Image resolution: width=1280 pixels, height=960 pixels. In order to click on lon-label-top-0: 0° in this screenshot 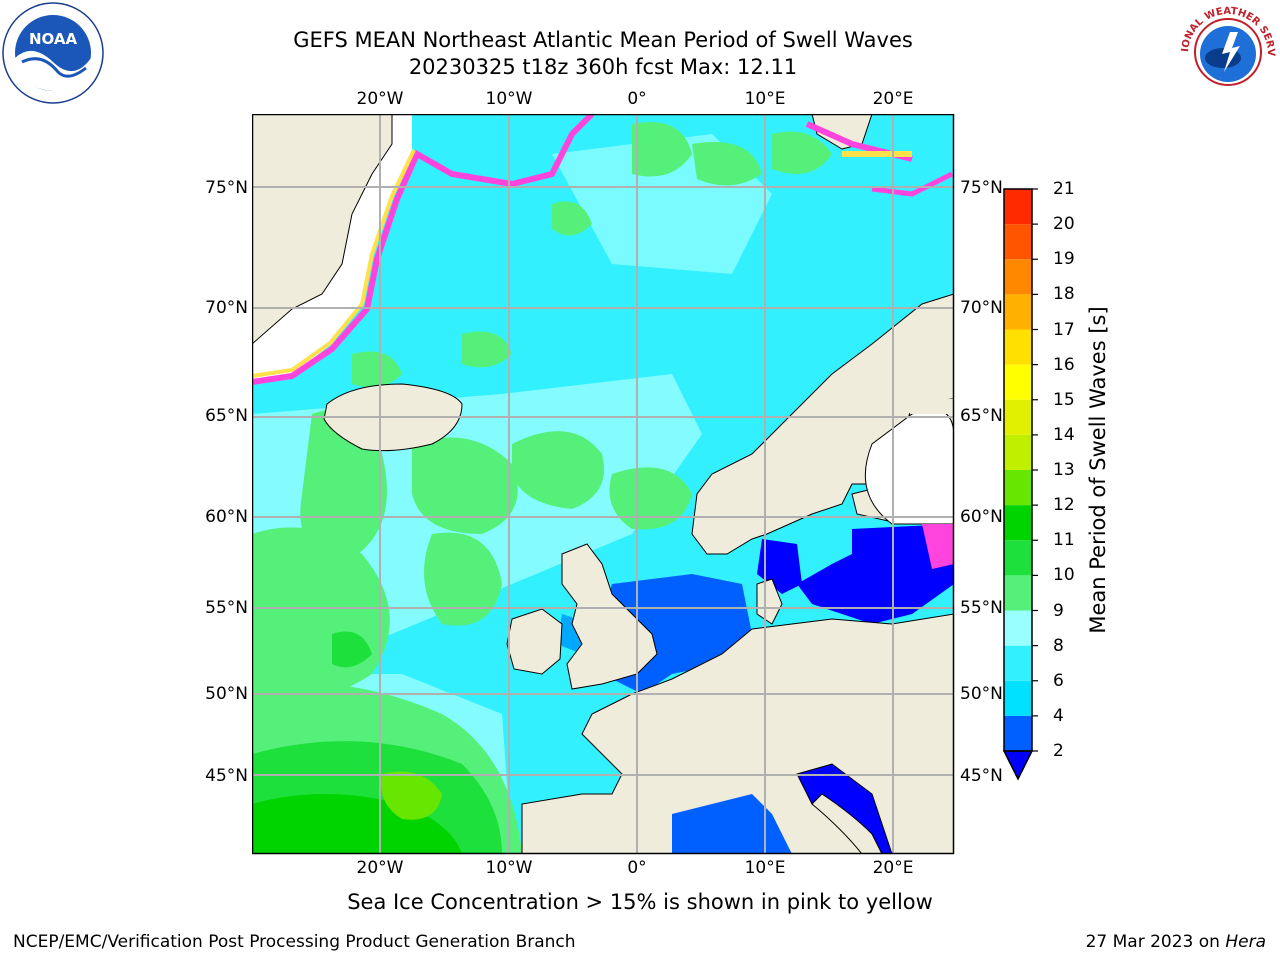, I will do `click(637, 99)`.